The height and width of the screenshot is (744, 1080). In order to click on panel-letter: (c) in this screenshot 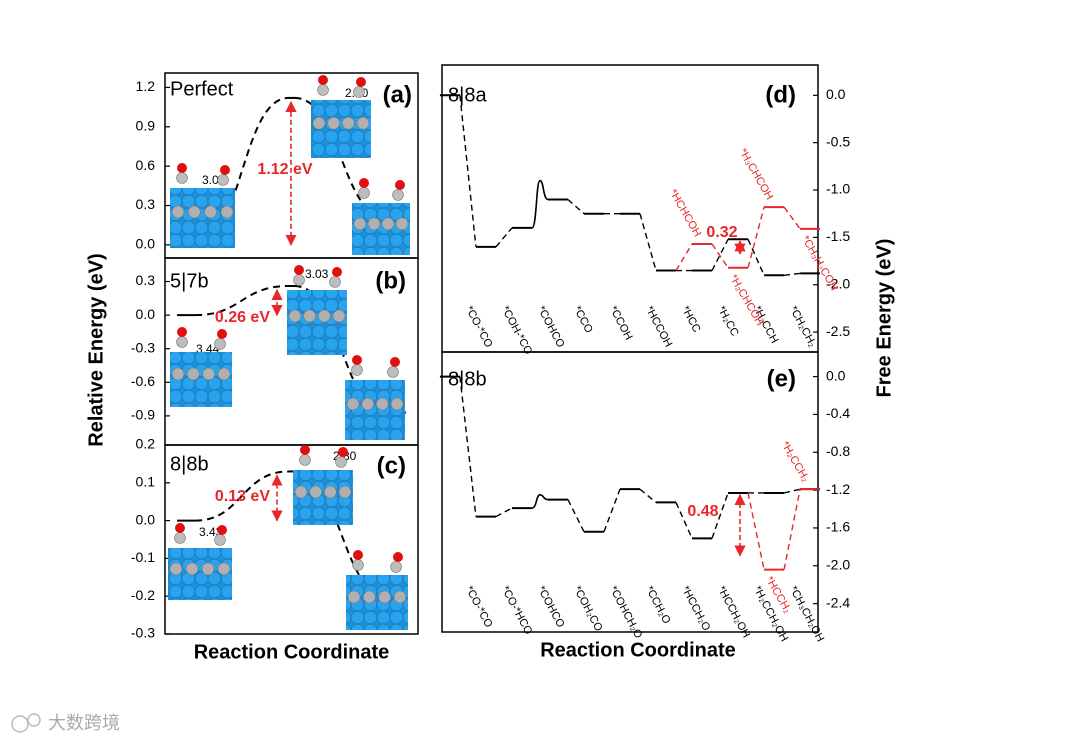, I will do `click(391, 465)`.